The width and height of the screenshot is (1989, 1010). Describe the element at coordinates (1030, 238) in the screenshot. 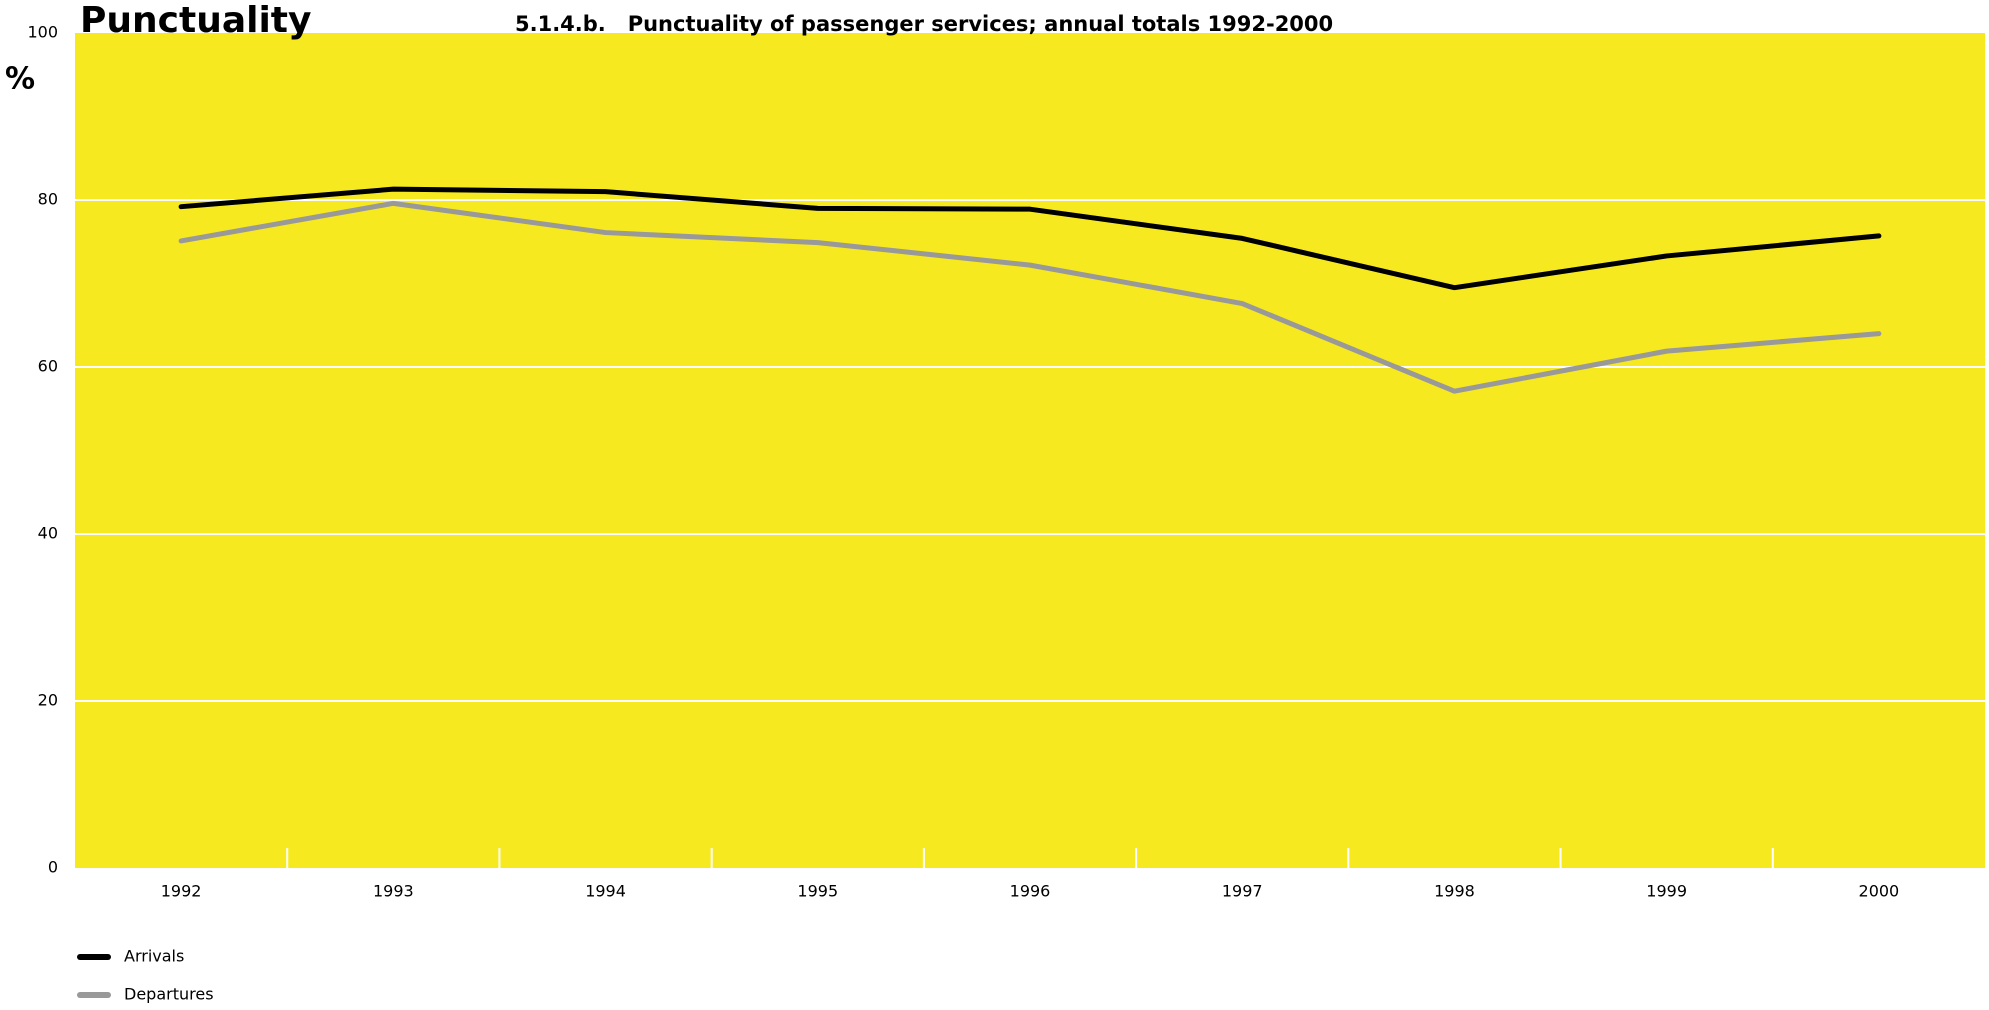

I see `series-line` at that location.